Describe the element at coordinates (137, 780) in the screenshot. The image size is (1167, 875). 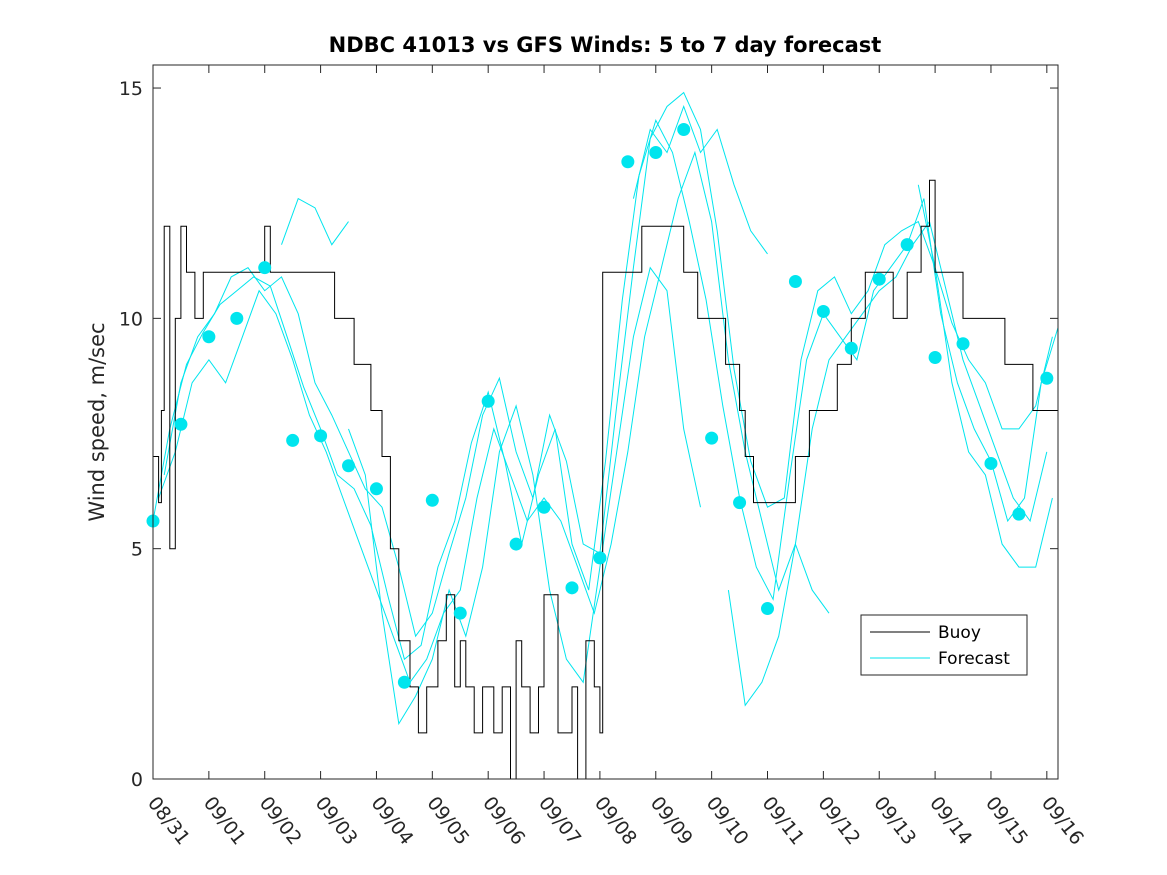
I see `y-tick-label: 0` at that location.